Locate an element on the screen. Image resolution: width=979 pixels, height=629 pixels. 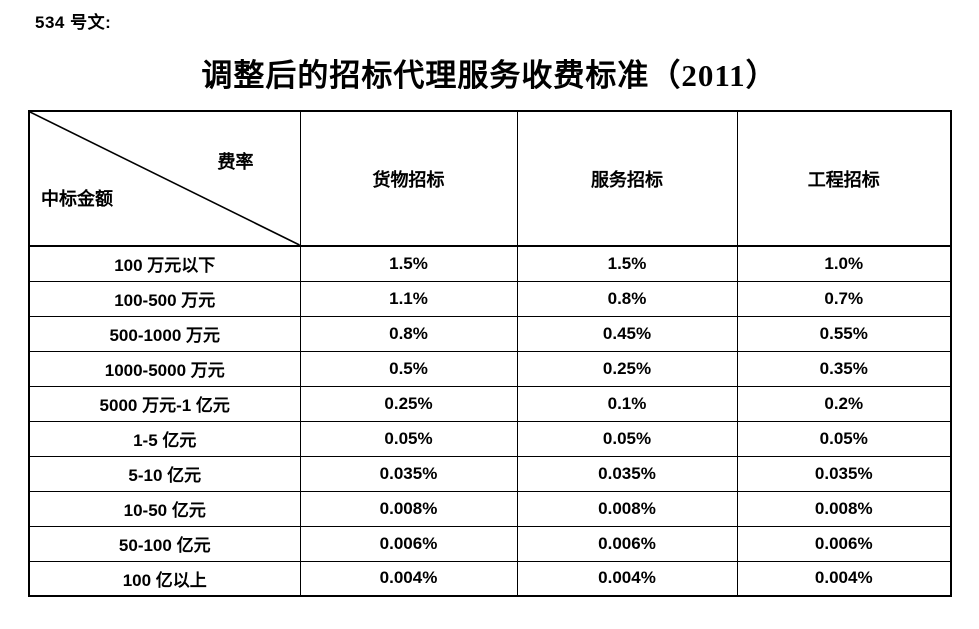
row-label: 1000-5000 万元 is located at coordinates (164, 368).